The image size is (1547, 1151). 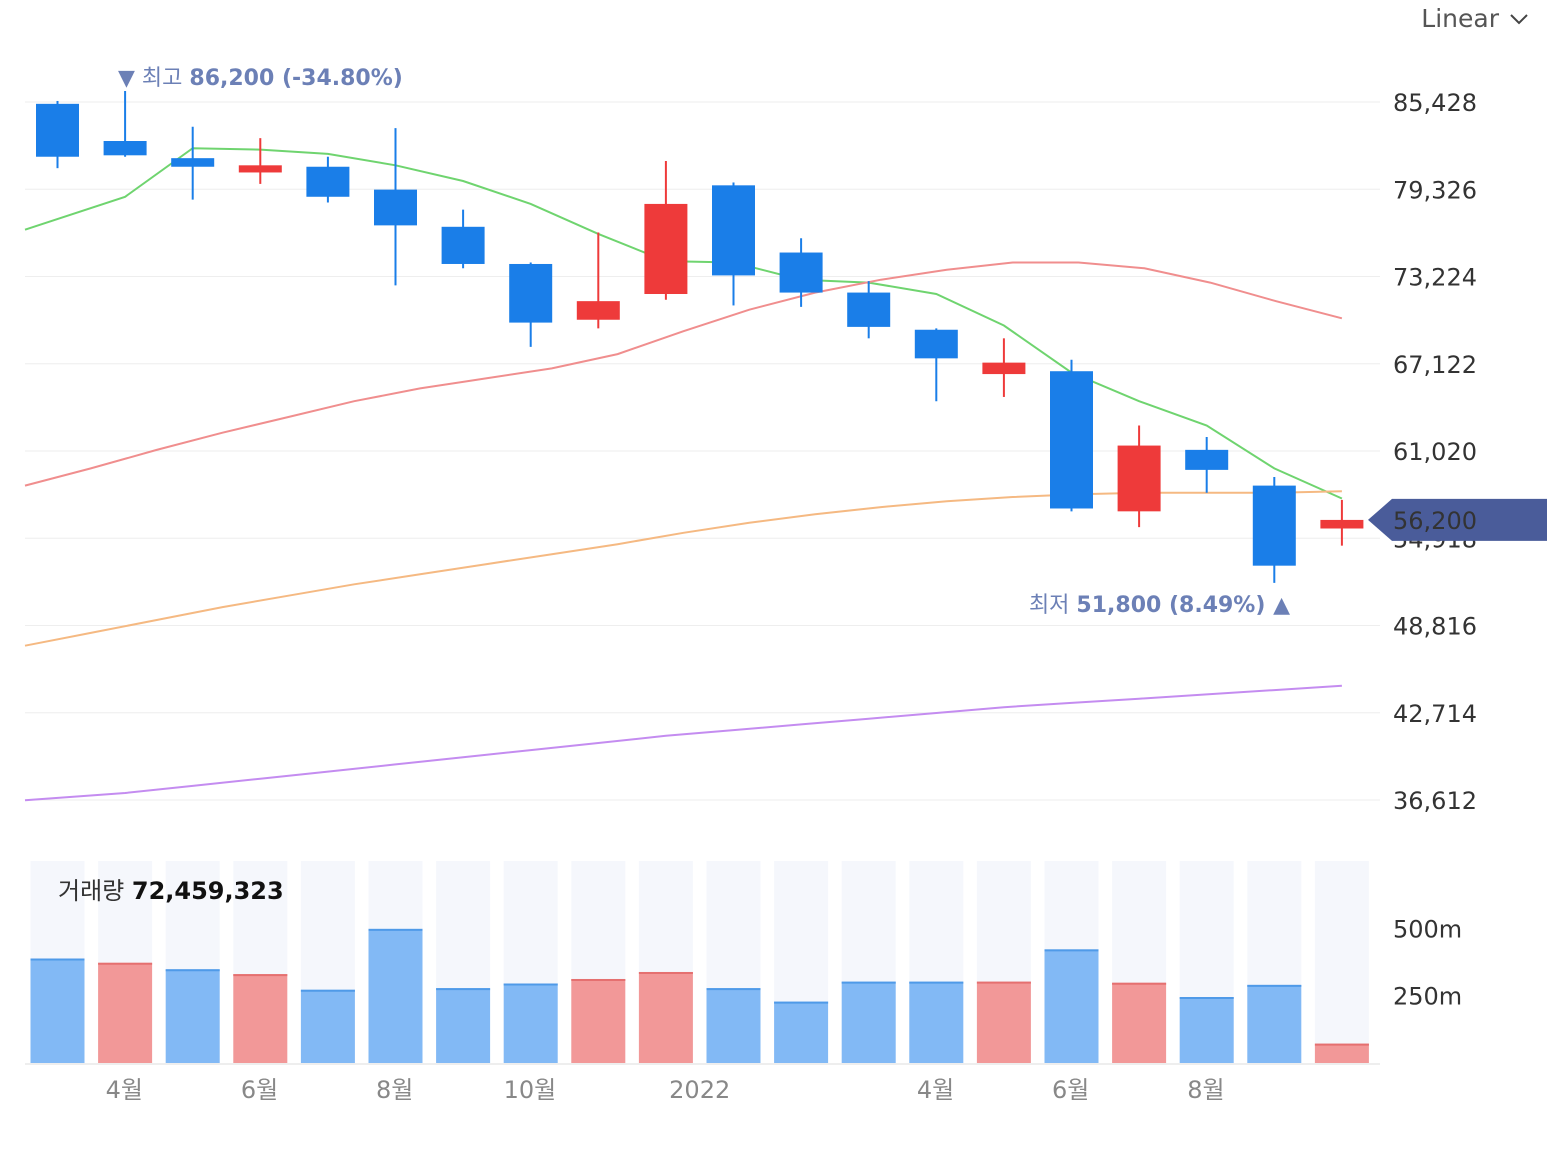 I want to click on volume-bar-background, so click(x=1341, y=962).